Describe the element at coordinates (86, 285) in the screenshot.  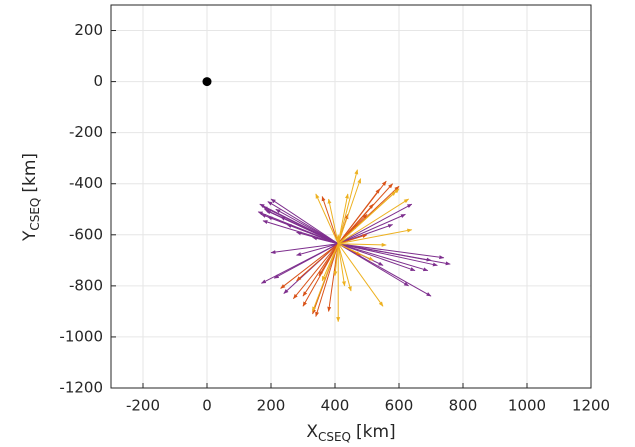
I see `y-tick-label: -800` at that location.